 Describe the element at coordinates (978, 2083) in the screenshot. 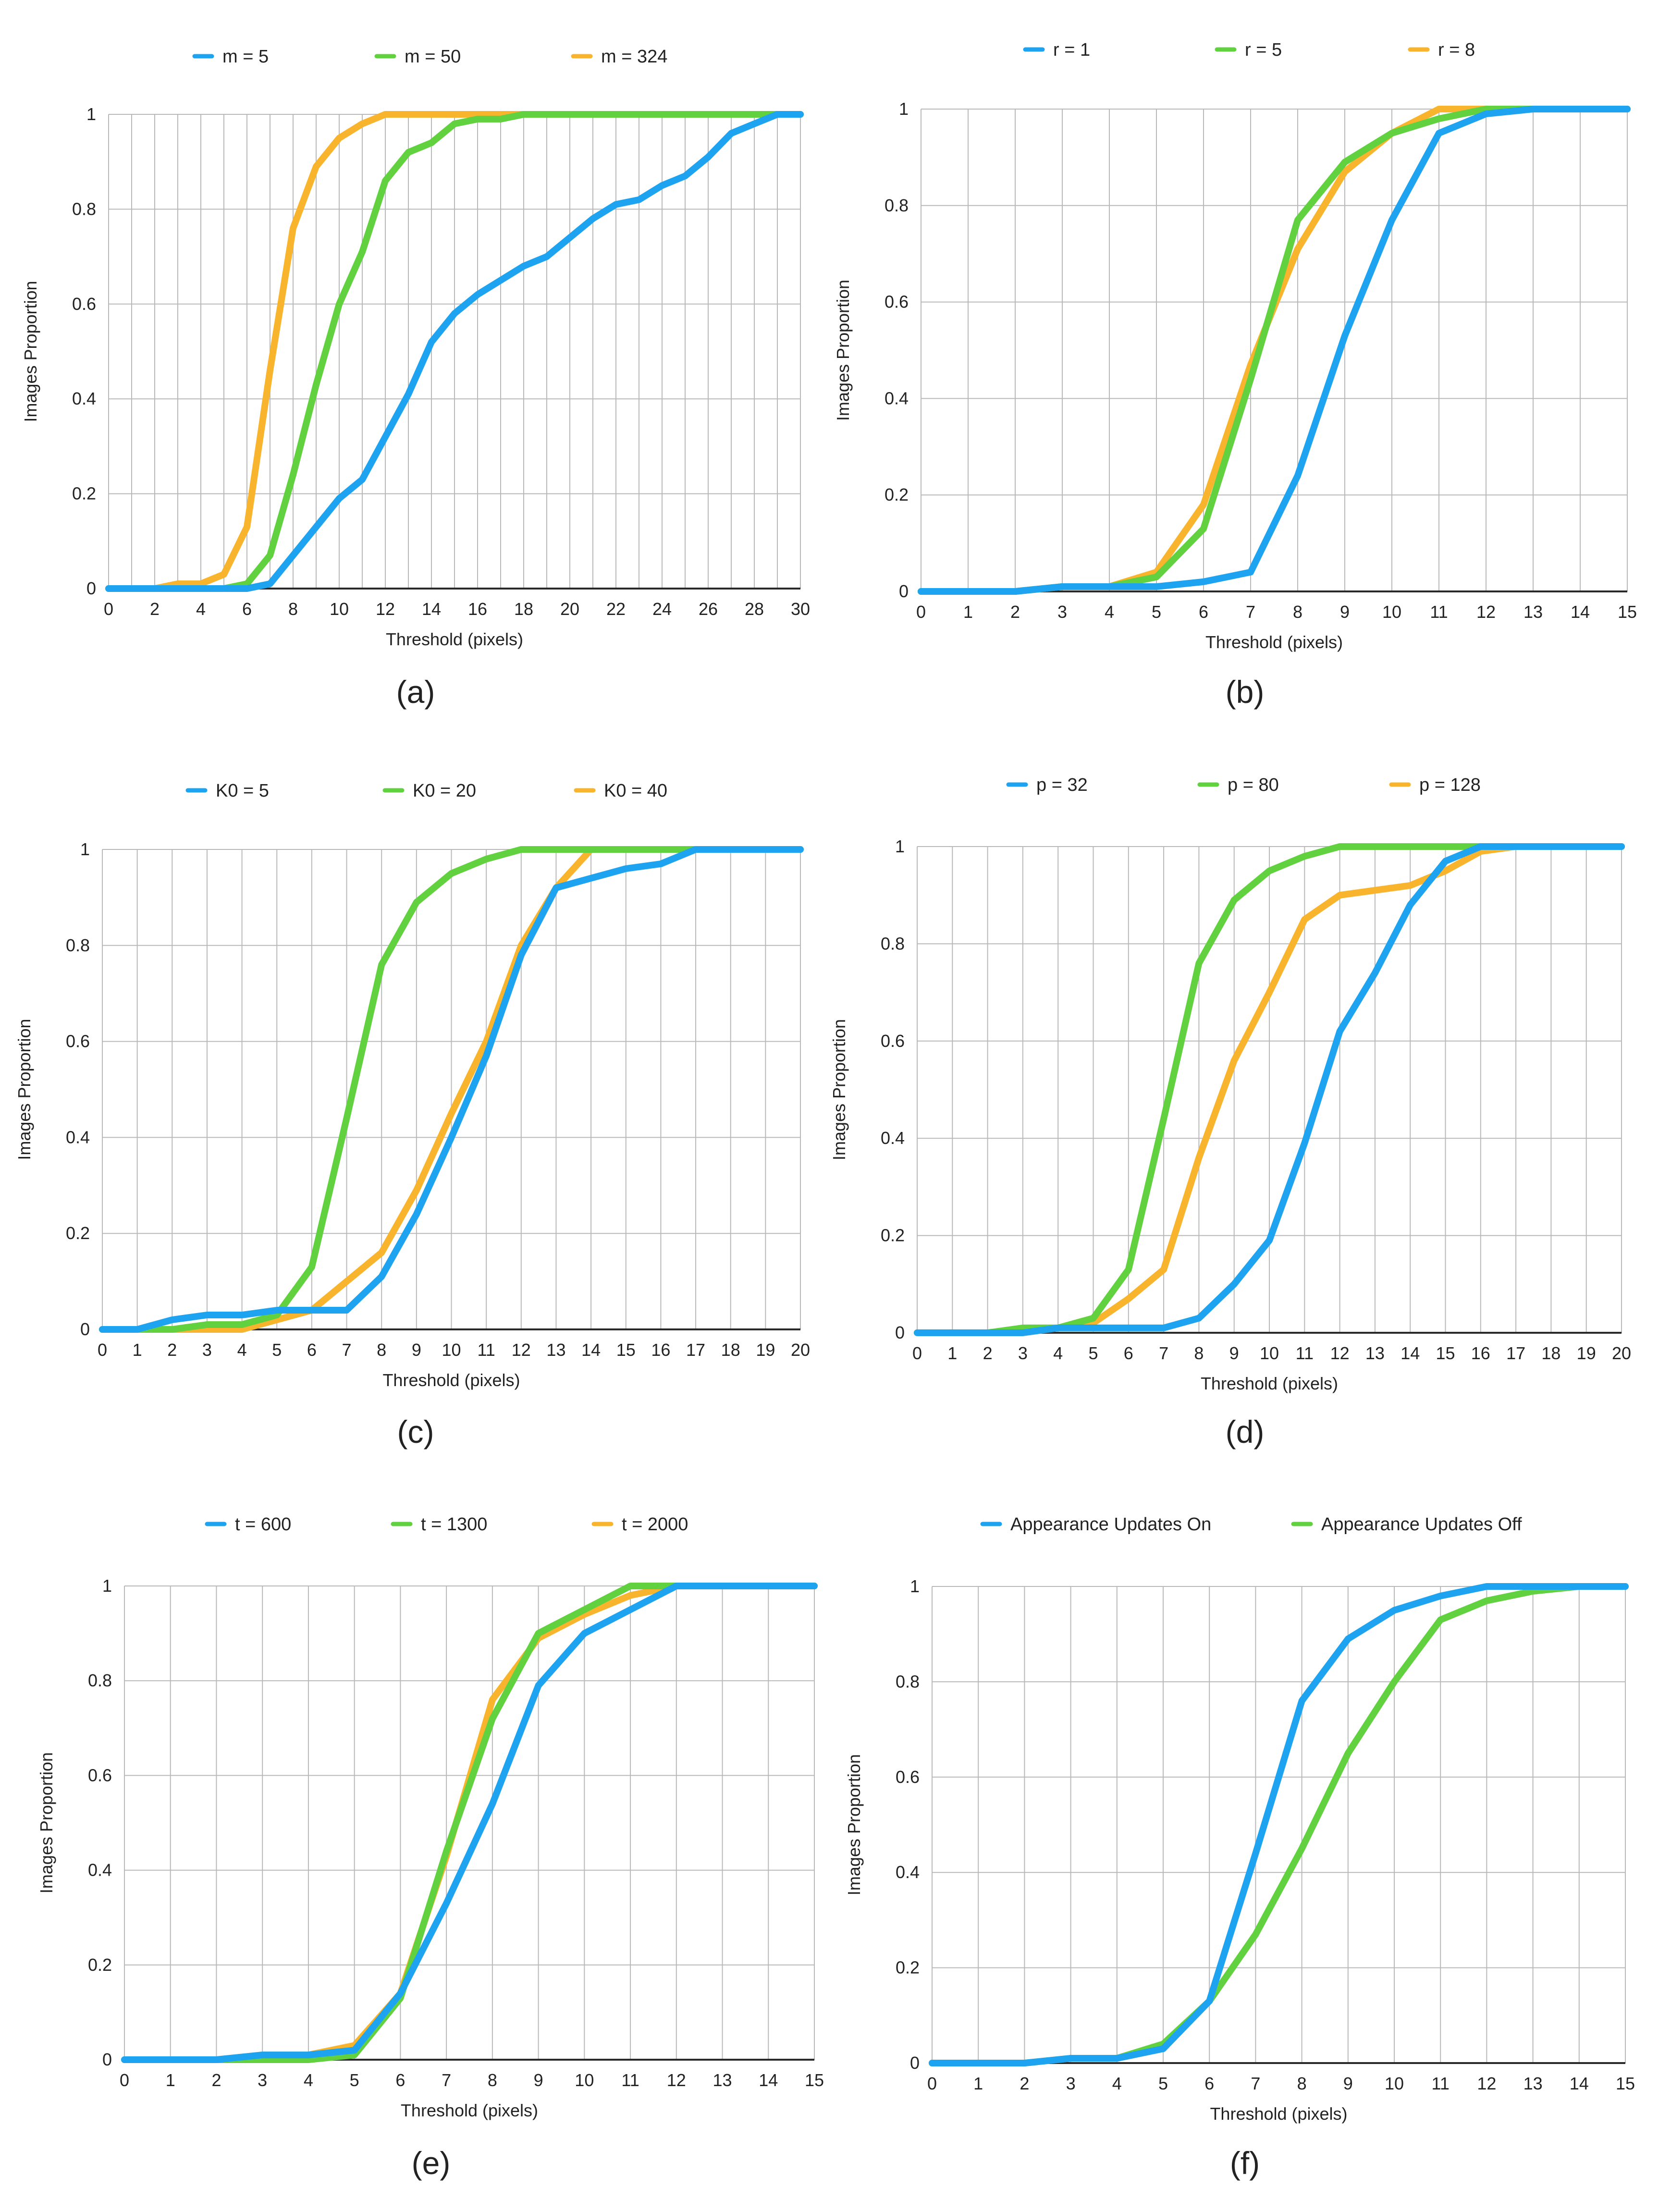

I see `x-tick-label: 1` at that location.